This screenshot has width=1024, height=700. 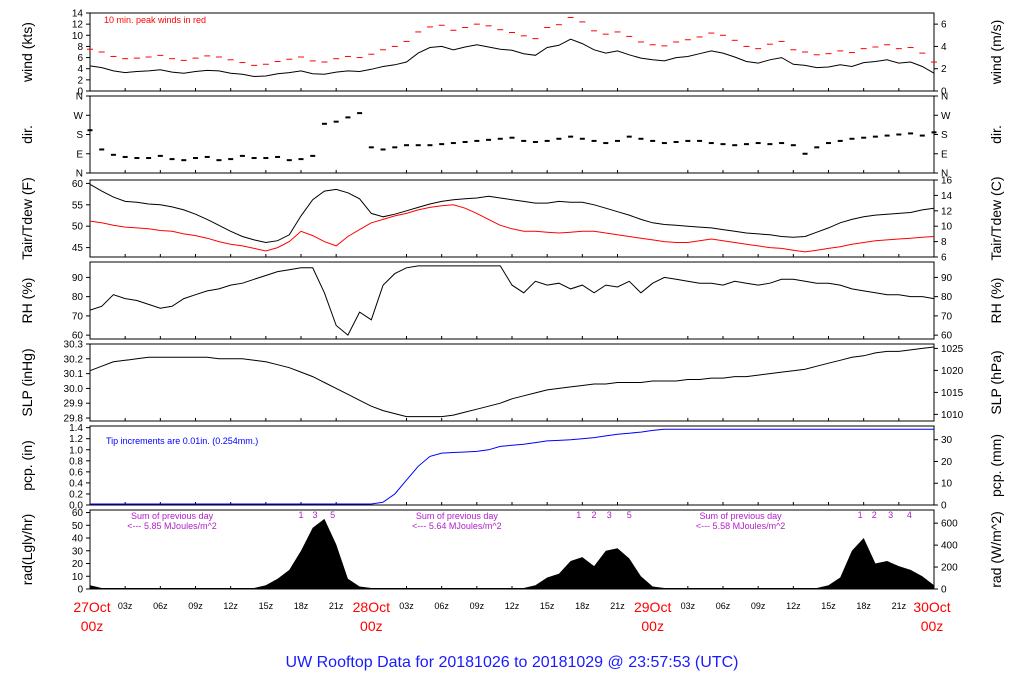 What do you see at coordinates (76, 461) in the screenshot?
I see `y-tick-label-left: 0.8` at bounding box center [76, 461].